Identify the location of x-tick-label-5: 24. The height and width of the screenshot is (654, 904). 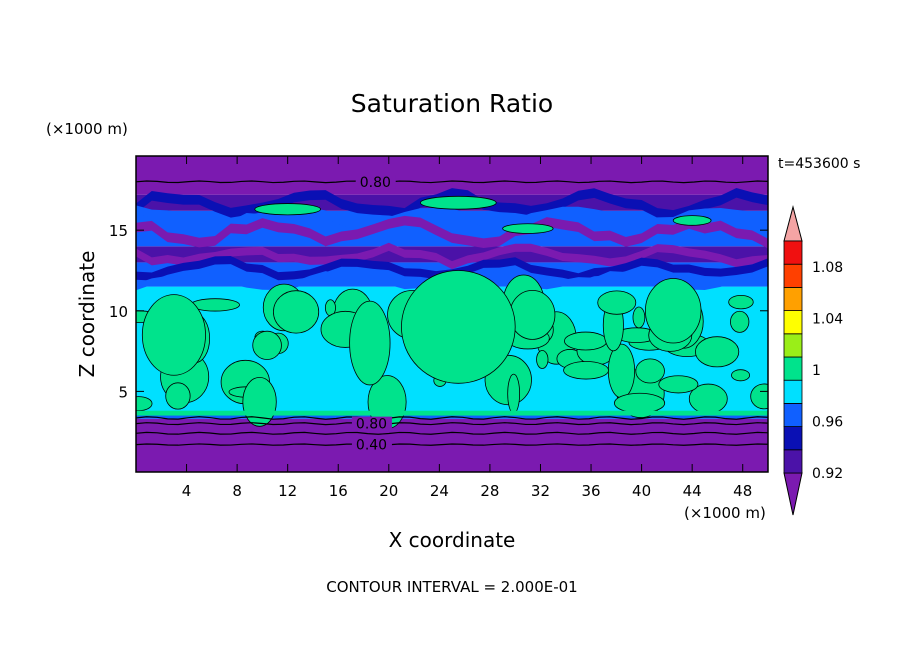
(439, 491).